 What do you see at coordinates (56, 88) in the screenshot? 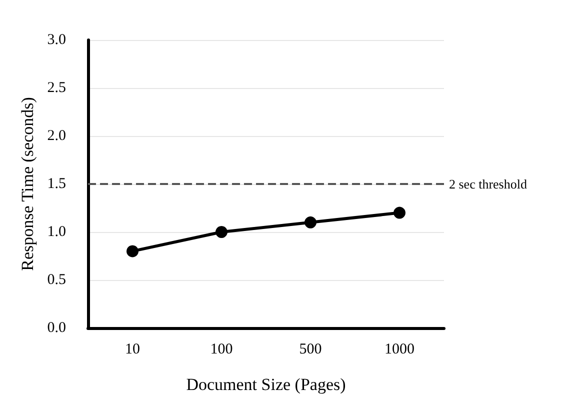
I see `y-tick-label: 2.5` at bounding box center [56, 88].